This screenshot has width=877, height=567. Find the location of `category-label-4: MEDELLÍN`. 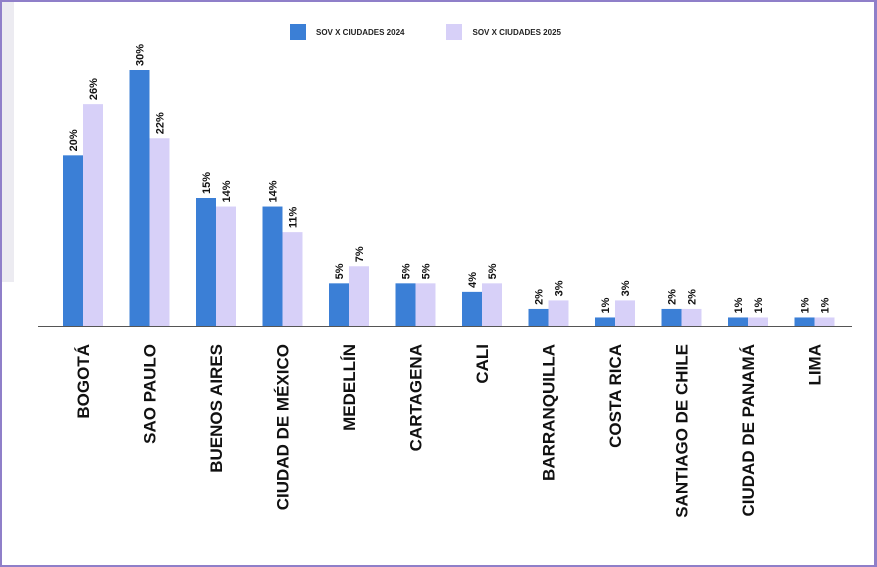

category-label-4: MEDELLÍN is located at coordinates (349, 387).